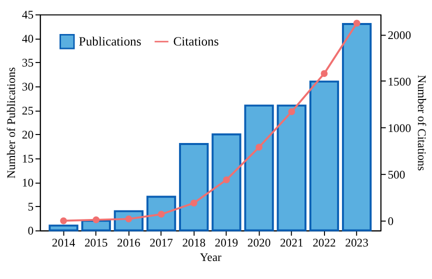 The height and width of the screenshot is (279, 432). Describe the element at coordinates (194, 243) in the screenshot. I see `x-tick-label: 2018` at that location.